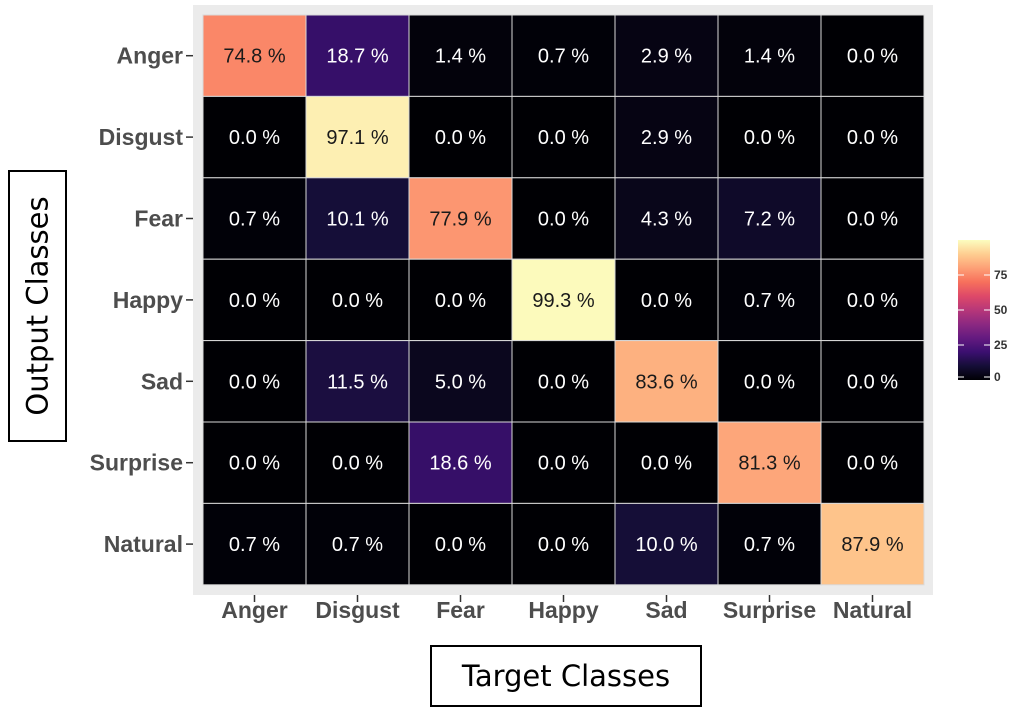 The width and height of the screenshot is (1020, 713). Describe the element at coordinates (460, 382) in the screenshot. I see `cell-label: 5.0 %` at that location.